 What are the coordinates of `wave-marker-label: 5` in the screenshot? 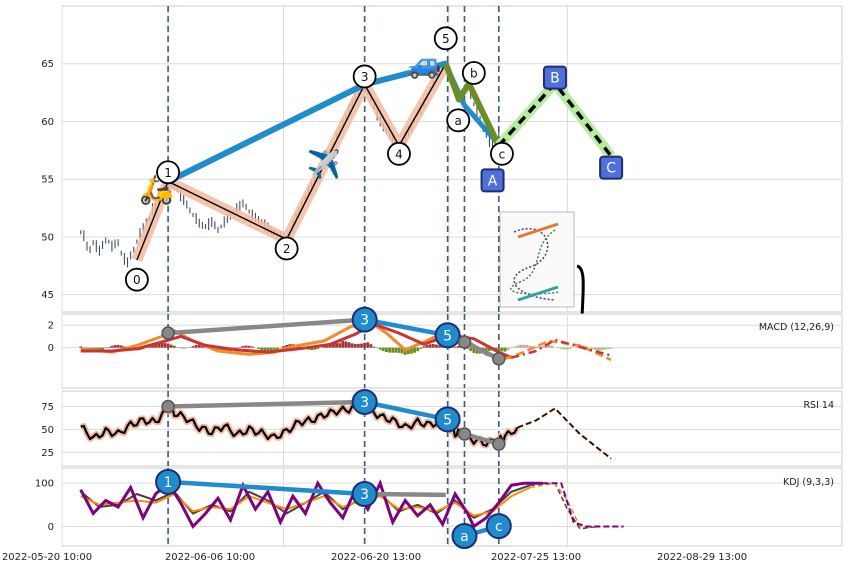 It's located at (447, 420).